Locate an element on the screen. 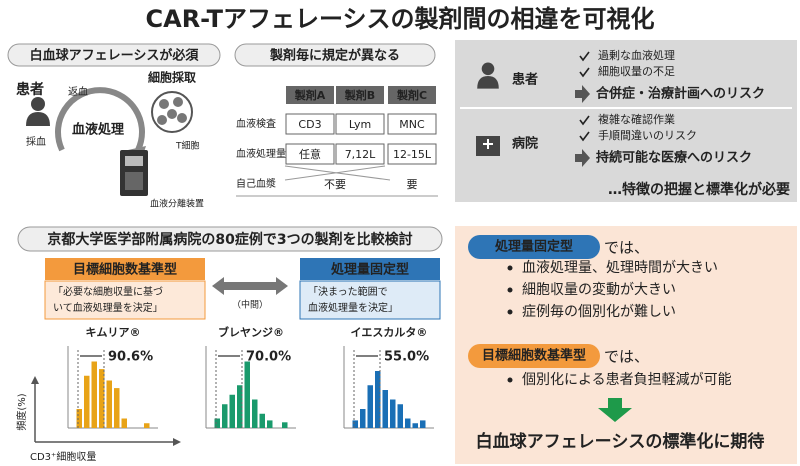 The height and width of the screenshot is (466, 800). double-arrow is located at coordinates (250, 286).